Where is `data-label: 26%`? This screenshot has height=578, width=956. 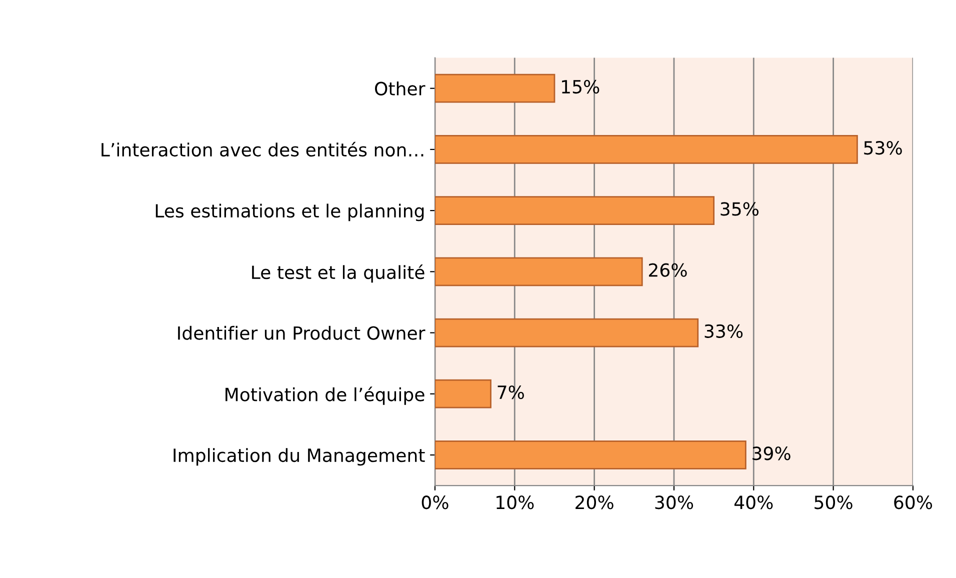 data-label: 26% is located at coordinates (667, 270).